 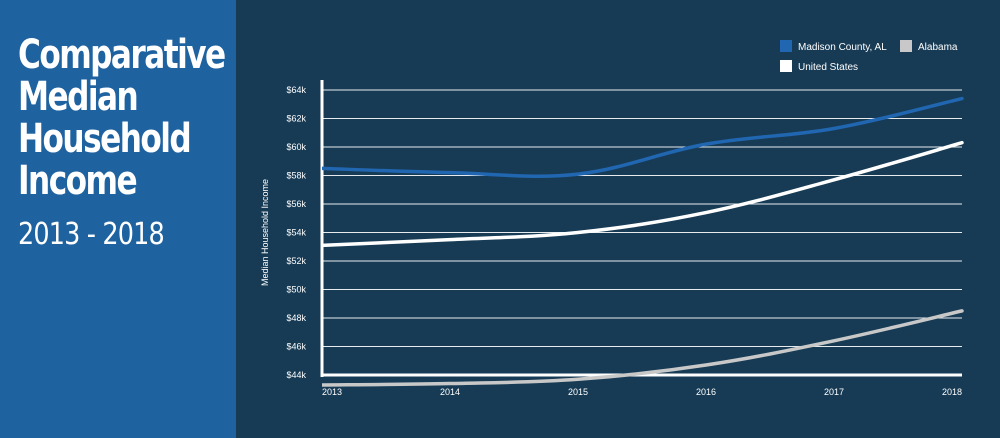 I want to click on y-tick-label: $58k, so click(x=296, y=176).